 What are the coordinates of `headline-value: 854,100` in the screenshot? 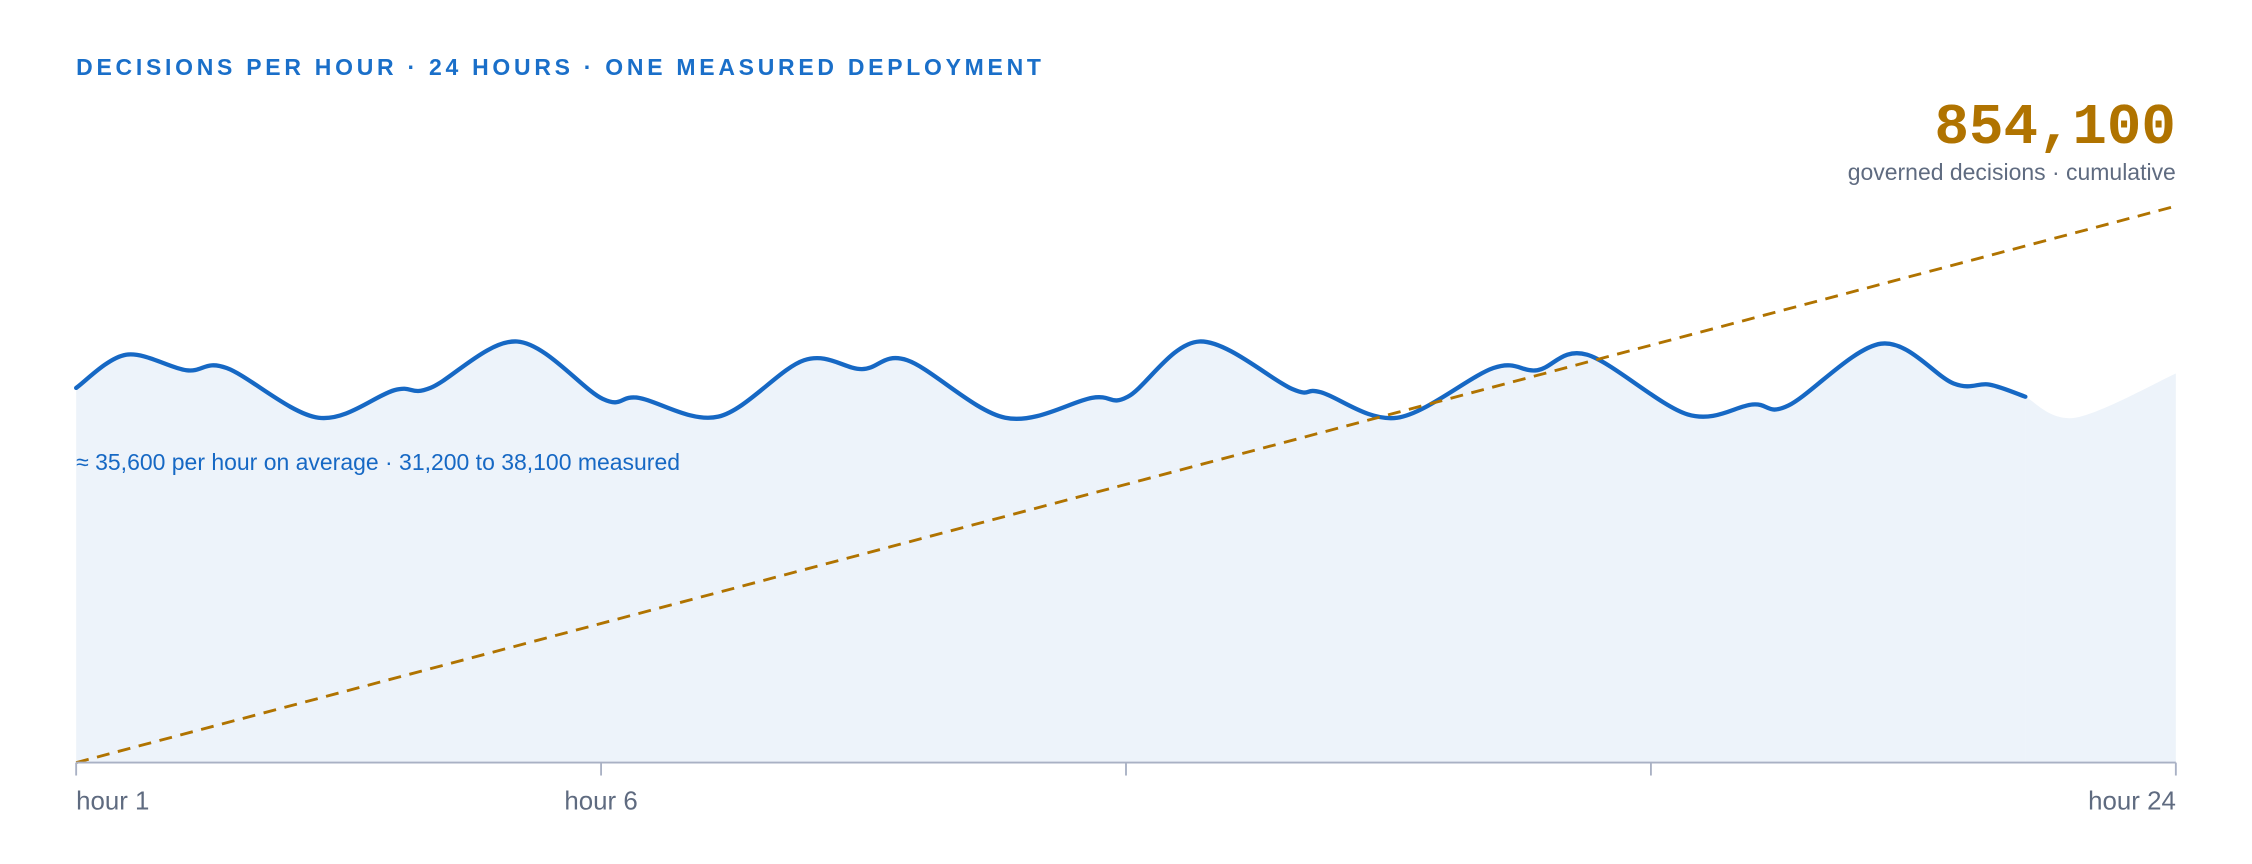 It's located at (2055, 128).